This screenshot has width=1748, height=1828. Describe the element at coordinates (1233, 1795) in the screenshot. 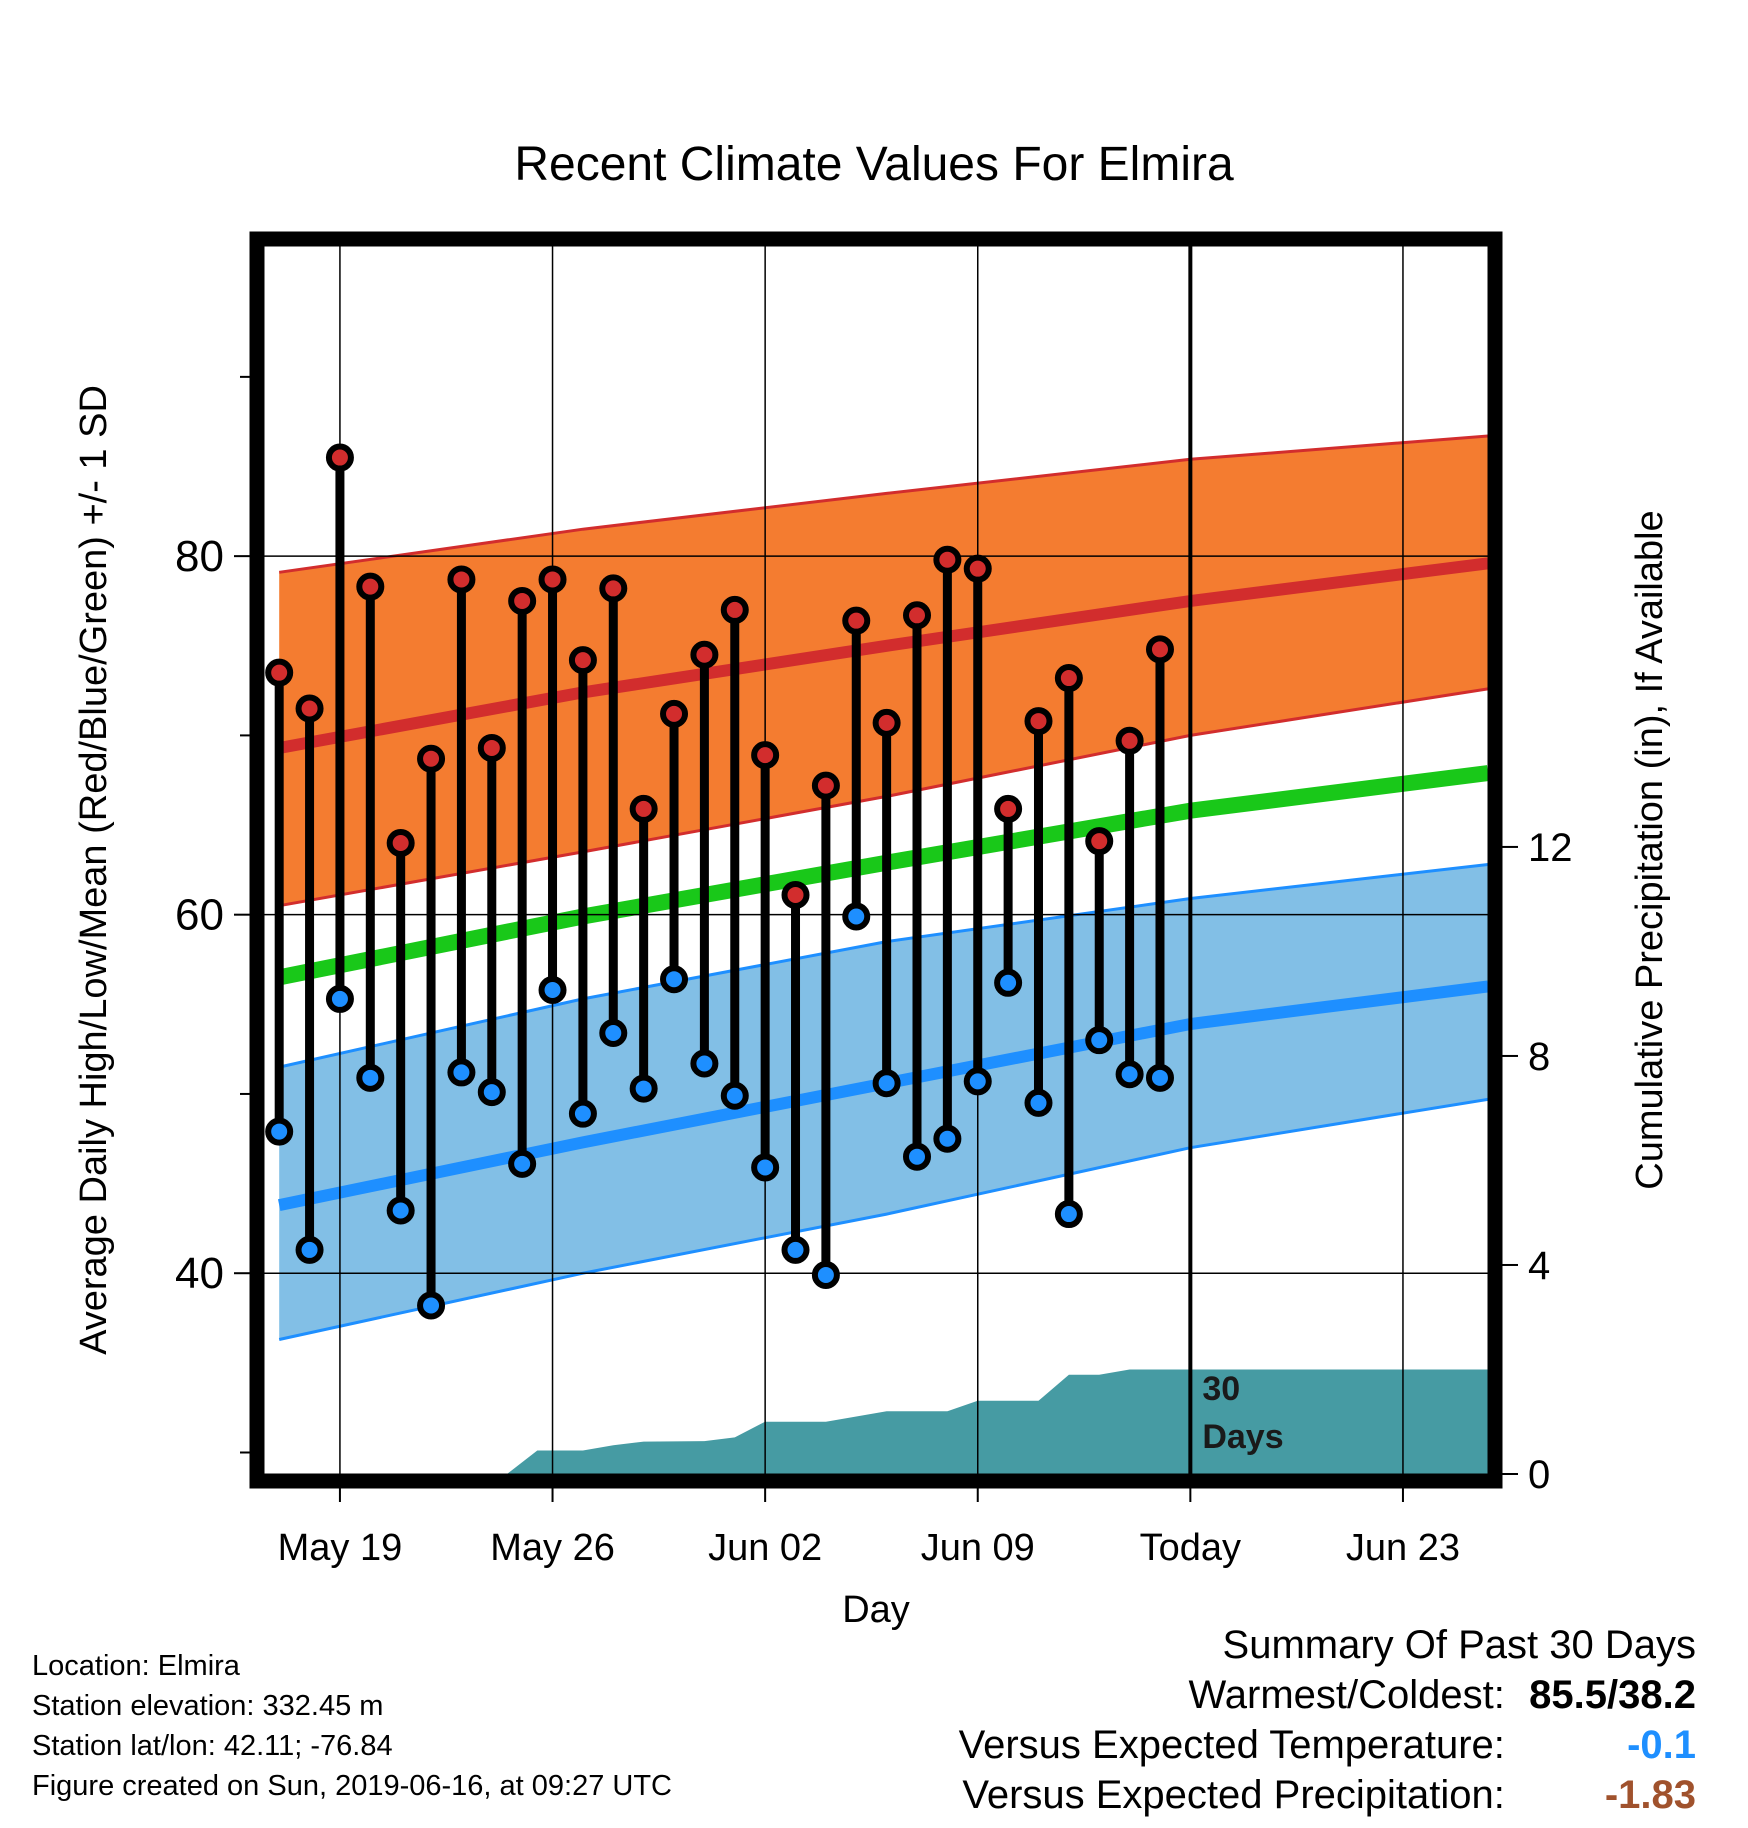

I see `precip-label: Versus Expected Precipitation:` at that location.